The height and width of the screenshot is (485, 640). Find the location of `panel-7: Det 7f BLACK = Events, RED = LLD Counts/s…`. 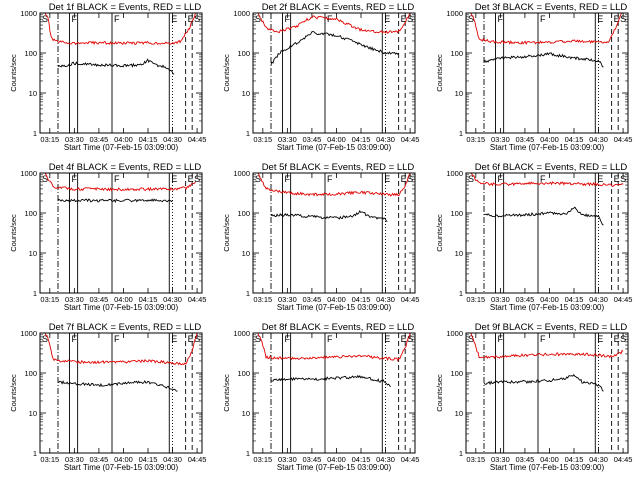

panel-7: Det 7f BLACK = Events, RED = LLD Counts/s… is located at coordinates (107, 397).